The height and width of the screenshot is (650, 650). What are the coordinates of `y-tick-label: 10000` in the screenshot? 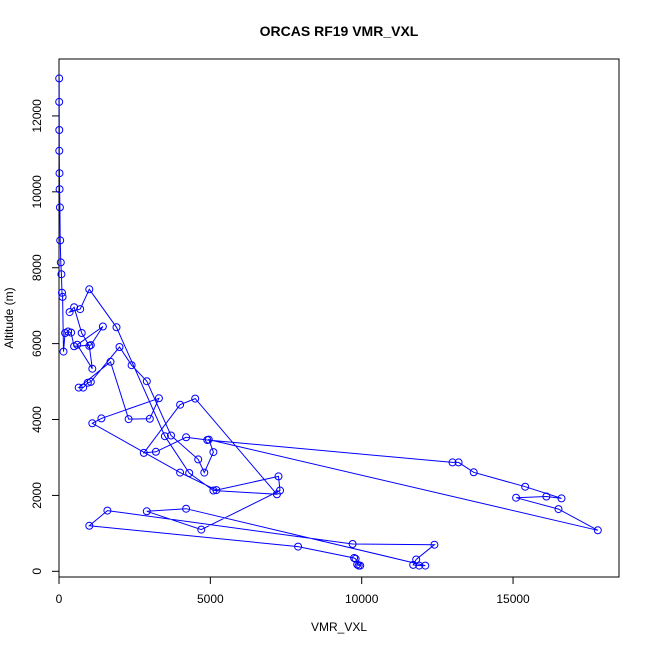 It's located at (37, 192).